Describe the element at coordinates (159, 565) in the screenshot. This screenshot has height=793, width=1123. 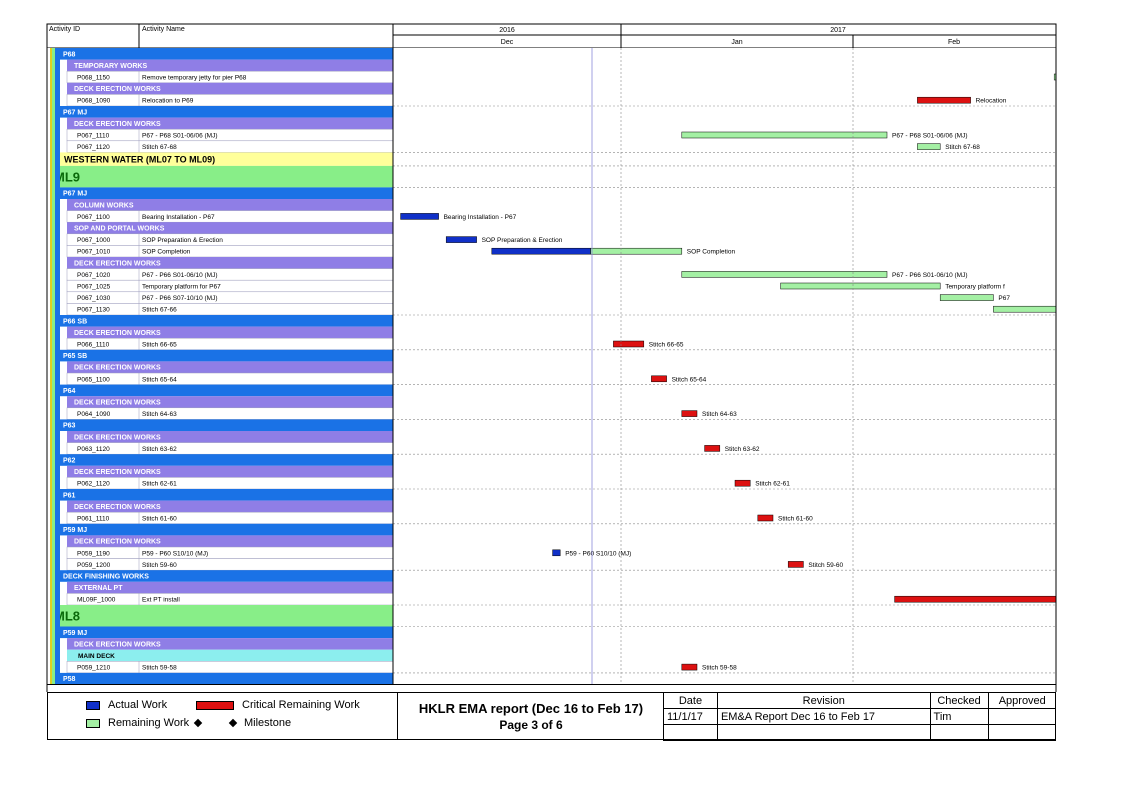
I see `activity-name: Stitch 59-60` at that location.